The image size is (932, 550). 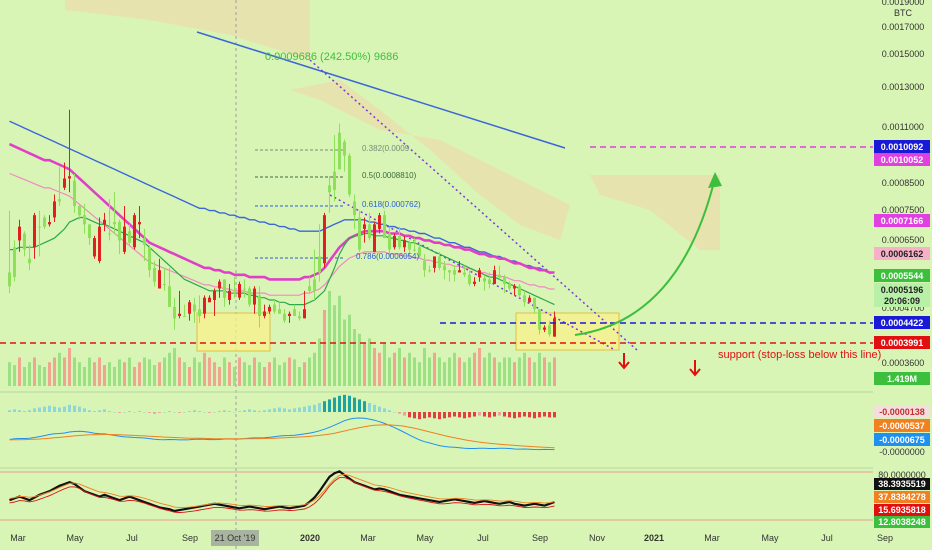 What do you see at coordinates (391, 204) in the screenshot?
I see `fib-618-label: 0.618(0.000762)` at bounding box center [391, 204].